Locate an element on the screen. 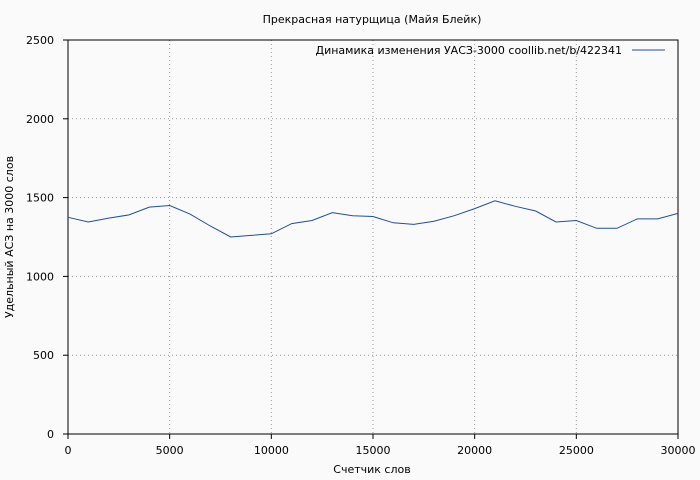 The width and height of the screenshot is (700, 480). y-tick-label-1: 500 is located at coordinates (43, 355).